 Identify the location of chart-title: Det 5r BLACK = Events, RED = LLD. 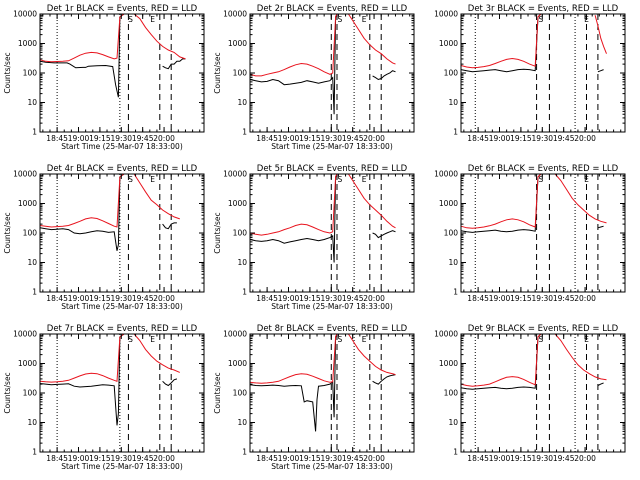
(332, 169).